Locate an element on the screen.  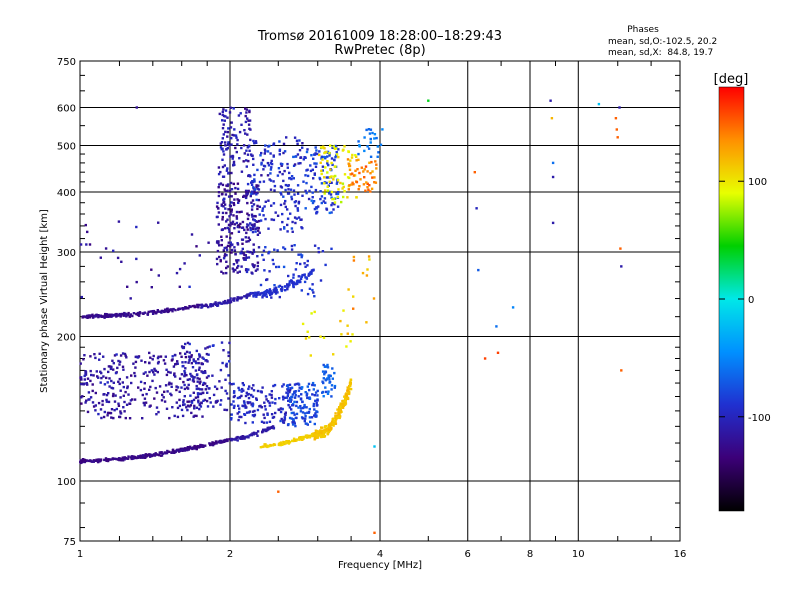
colorbar-tick-label: 100 is located at coordinates (757, 182).